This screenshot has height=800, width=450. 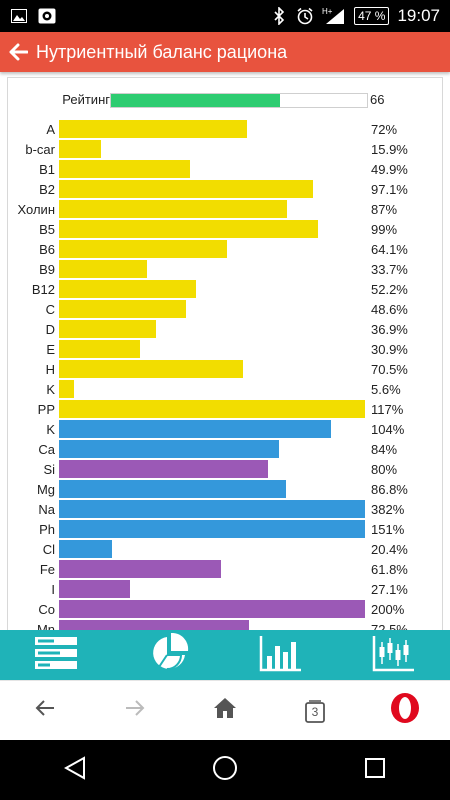 I want to click on pie-chart-button, so click(x=169, y=655).